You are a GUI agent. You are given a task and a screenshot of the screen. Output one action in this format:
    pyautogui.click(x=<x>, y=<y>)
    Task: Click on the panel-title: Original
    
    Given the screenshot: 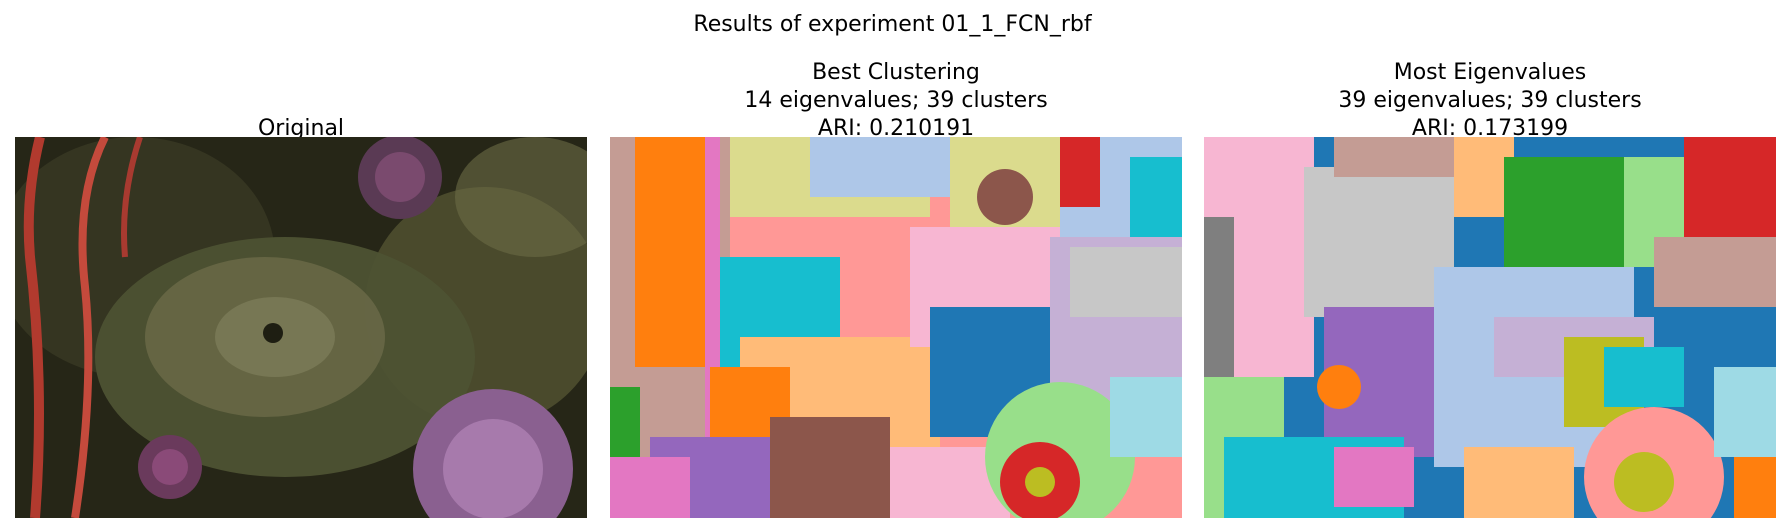 What is the action you would take?
    pyautogui.click(x=301, y=129)
    